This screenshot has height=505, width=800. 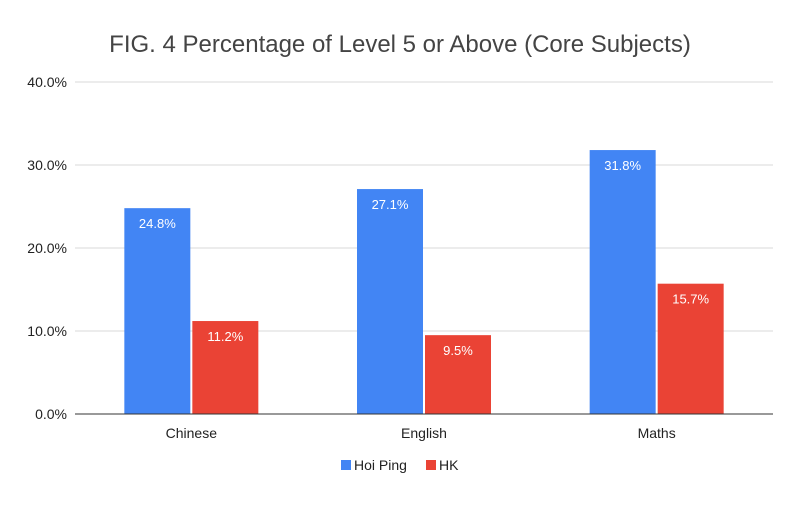 I want to click on bar-hk-english, so click(x=458, y=374).